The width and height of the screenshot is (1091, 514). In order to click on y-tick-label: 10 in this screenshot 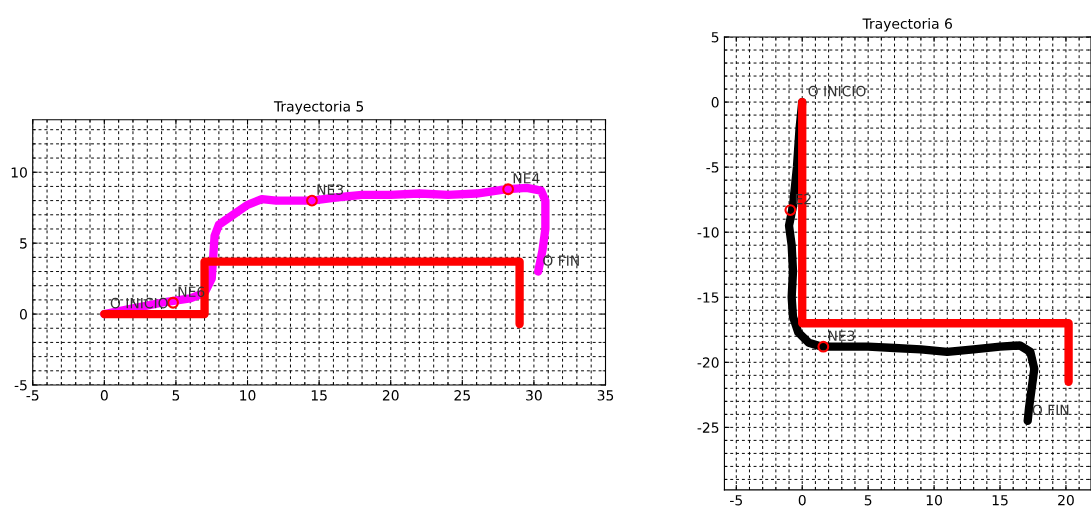, I will do `click(19, 172)`.